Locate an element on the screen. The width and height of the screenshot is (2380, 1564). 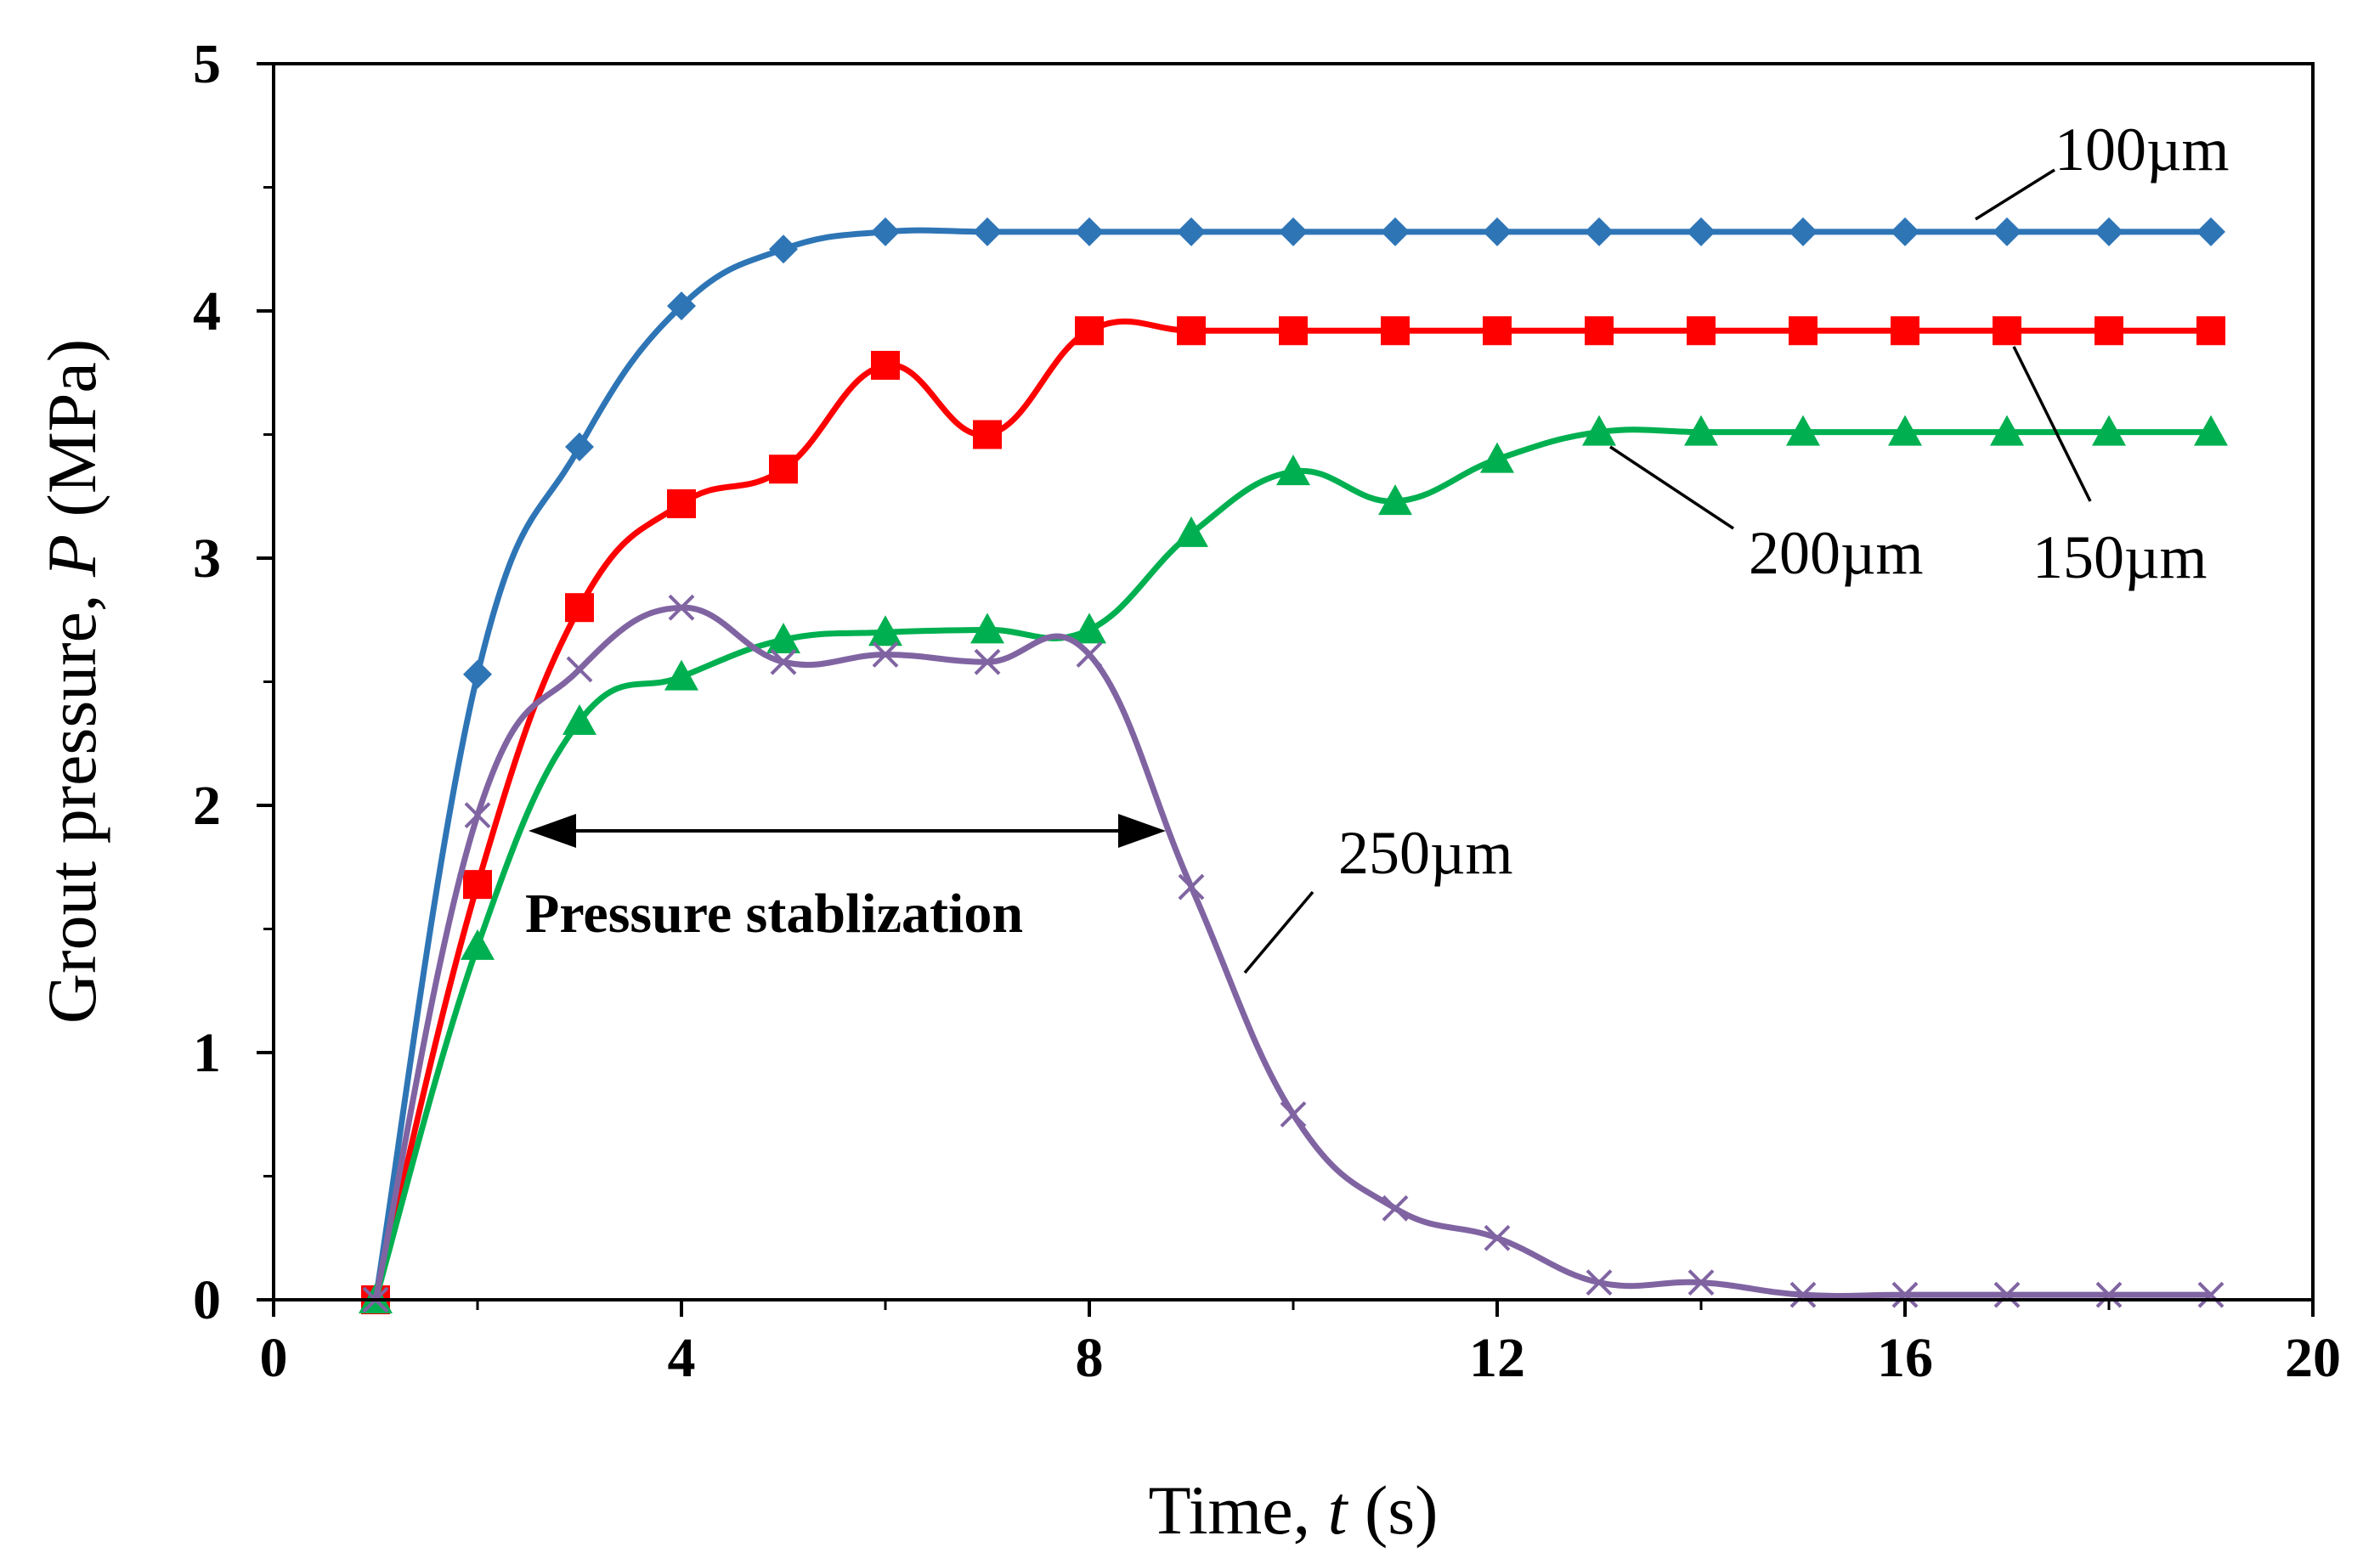
leader-line-100um is located at coordinates (2015, 194).